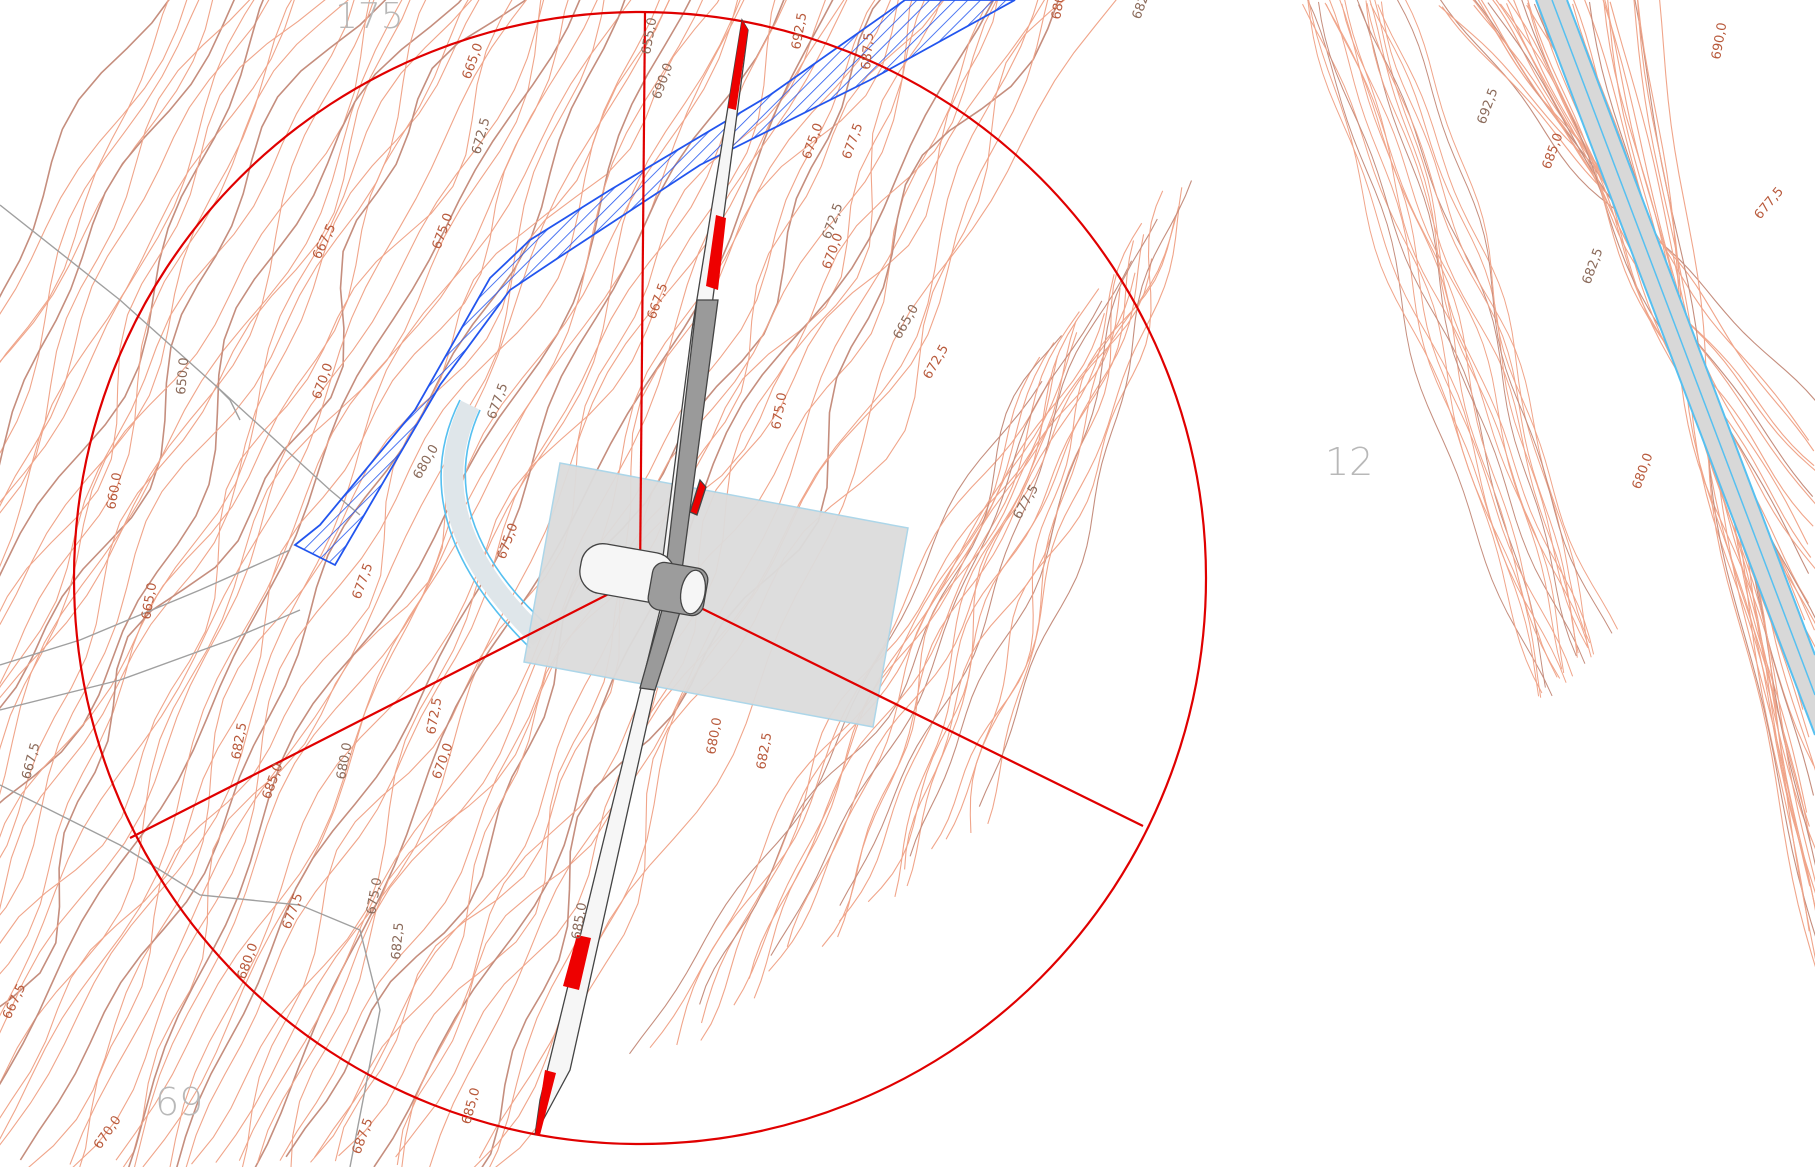  I want to click on contour-elevation-label: 677,5, so click(498, 401).